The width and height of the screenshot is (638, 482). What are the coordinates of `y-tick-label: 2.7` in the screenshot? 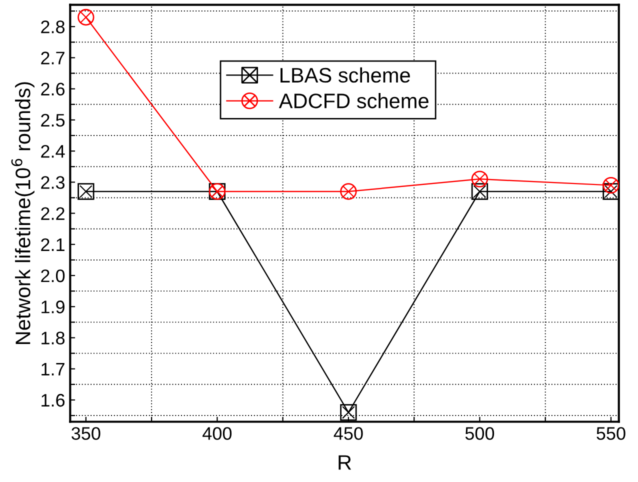 It's located at (52, 58).